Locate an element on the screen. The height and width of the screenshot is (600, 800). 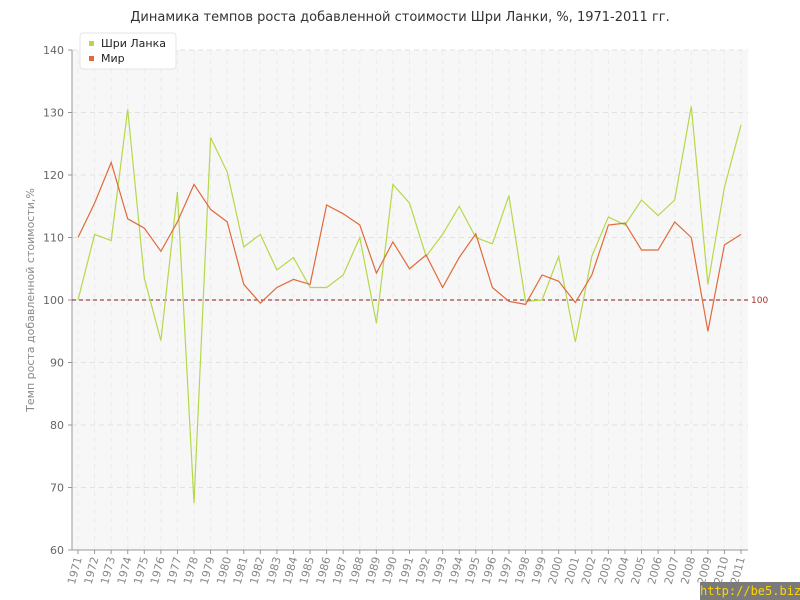
legend-label: Шри Ланка is located at coordinates (133, 43).